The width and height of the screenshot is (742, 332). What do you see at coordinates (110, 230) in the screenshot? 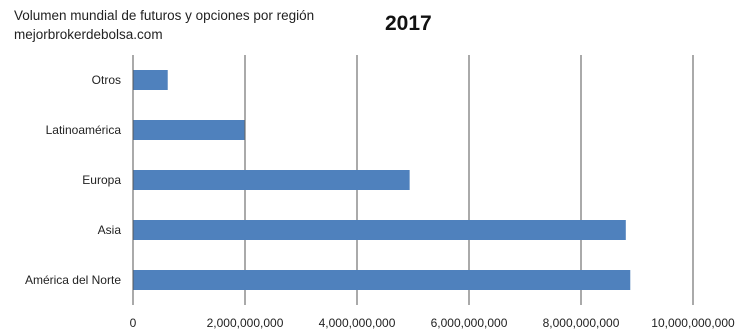
I see `category-label: Asia` at bounding box center [110, 230].